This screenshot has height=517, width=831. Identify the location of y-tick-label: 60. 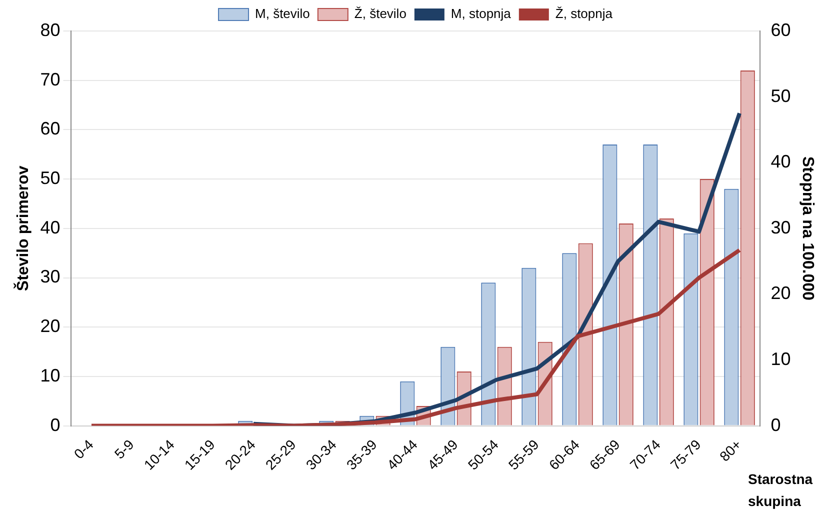
(50, 128).